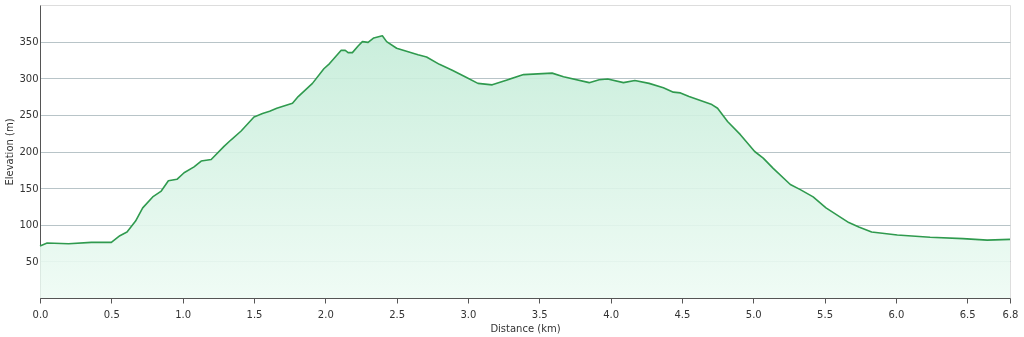 The width and height of the screenshot is (1024, 337). Describe the element at coordinates (29, 225) in the screenshot. I see `y-tick-label: 100` at that location.